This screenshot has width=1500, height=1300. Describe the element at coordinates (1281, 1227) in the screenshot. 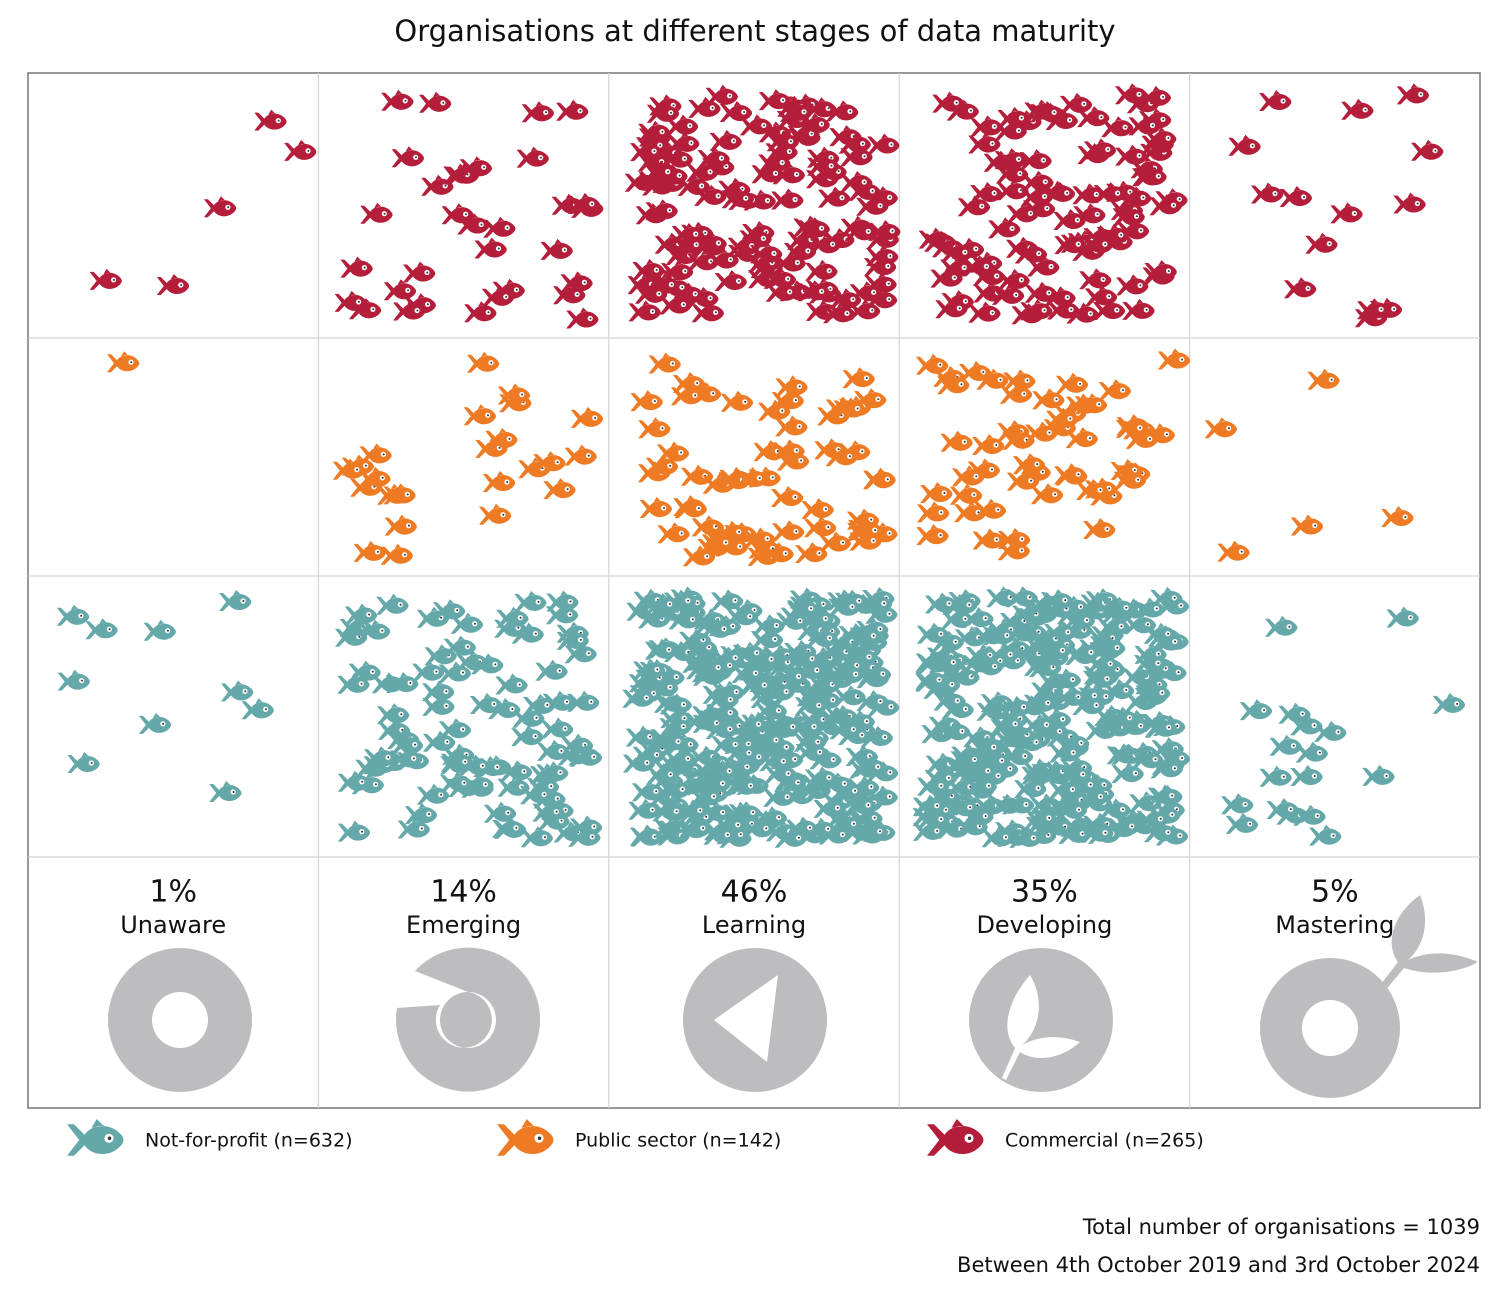

I see `footnote: Total number of organisations = 1039` at that location.